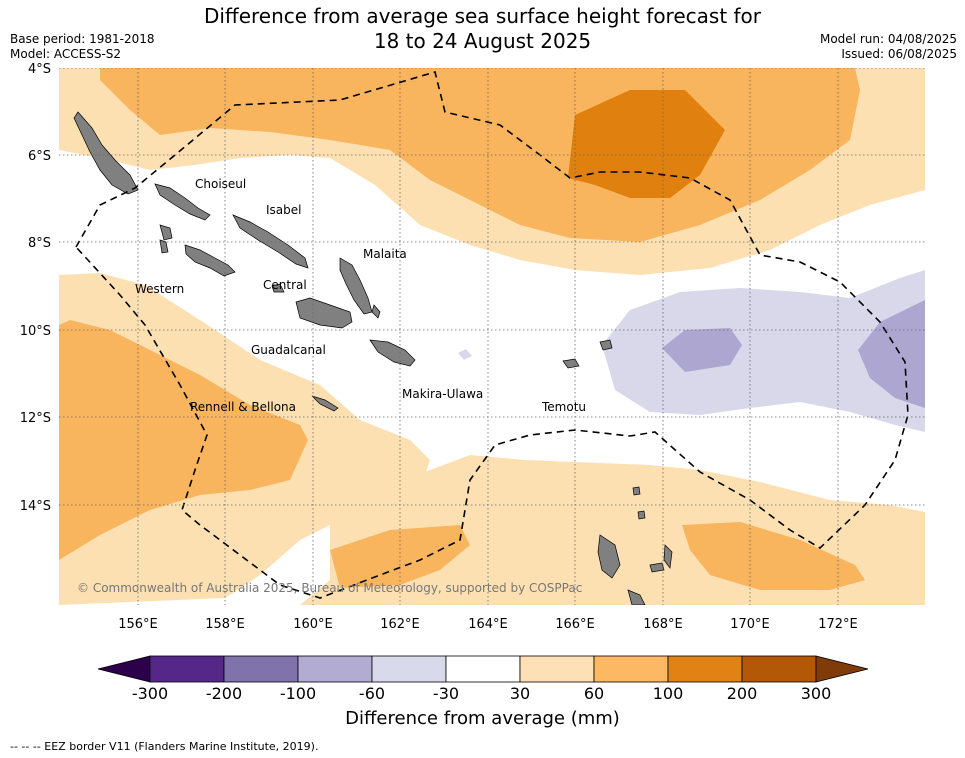 This screenshot has width=965, height=758. I want to click on model-info: Base period: 1981-2018 Model: ACCESS-S2, so click(82, 47).